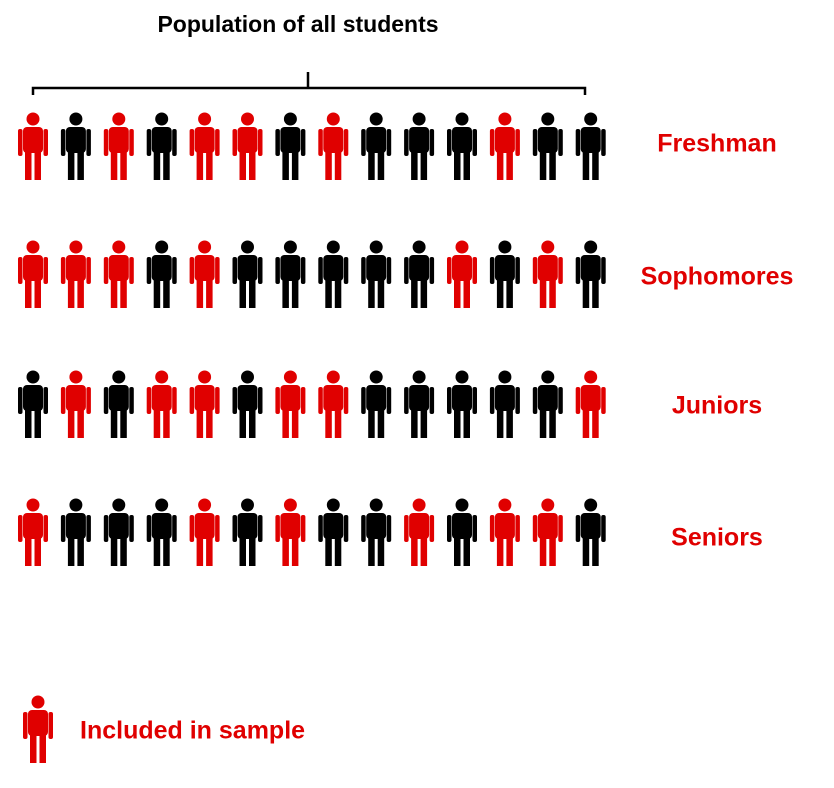 The height and width of the screenshot is (788, 834). Describe the element at coordinates (717, 538) in the screenshot. I see `row-label: Seniors` at that location.